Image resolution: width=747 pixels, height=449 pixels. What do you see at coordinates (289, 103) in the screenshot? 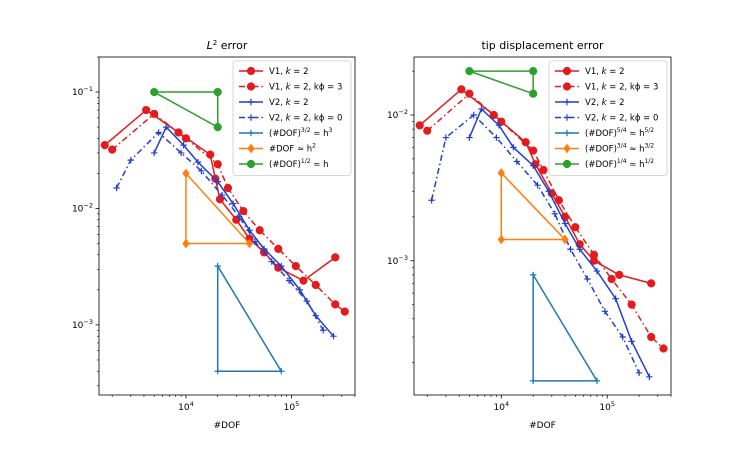
I see `legend-label: V2, k = 2` at bounding box center [289, 103].